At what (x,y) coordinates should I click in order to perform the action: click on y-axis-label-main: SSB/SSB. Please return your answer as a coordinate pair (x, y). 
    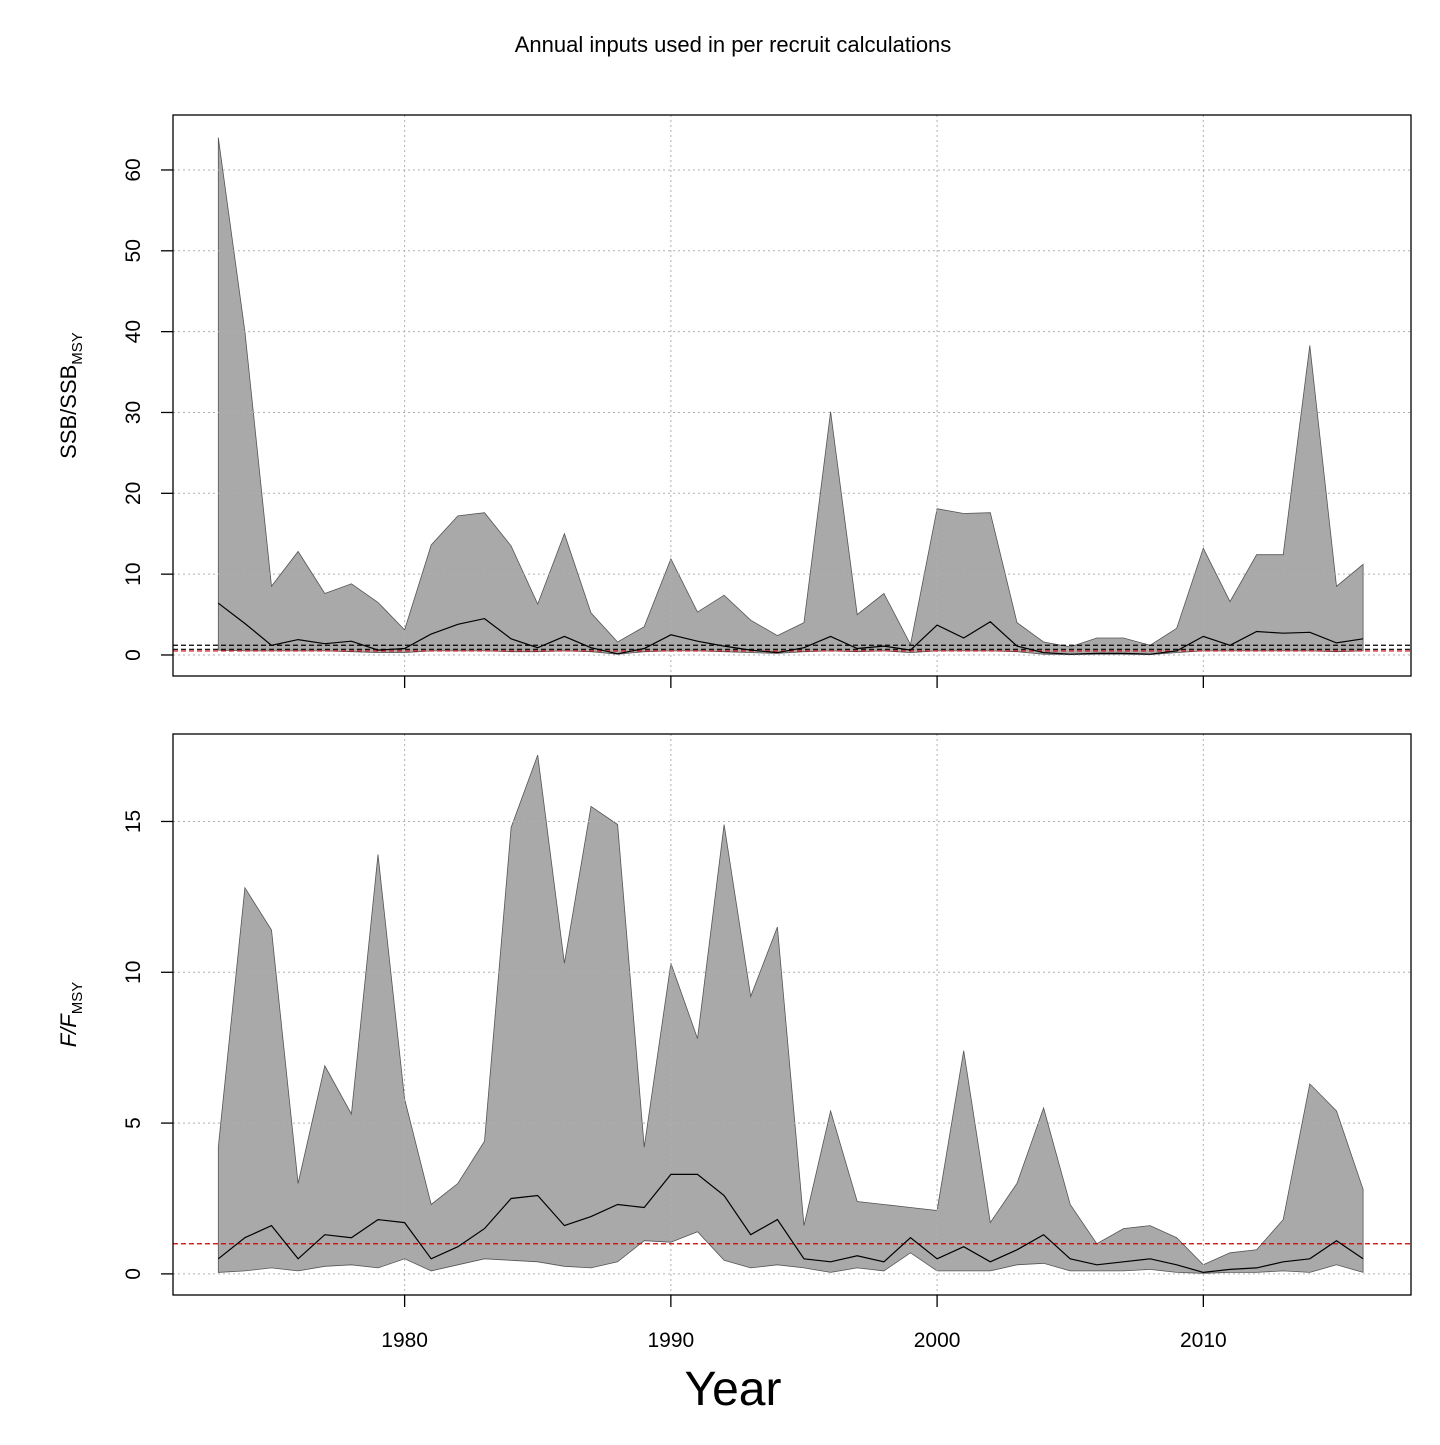
    Looking at the image, I should click on (68, 412).